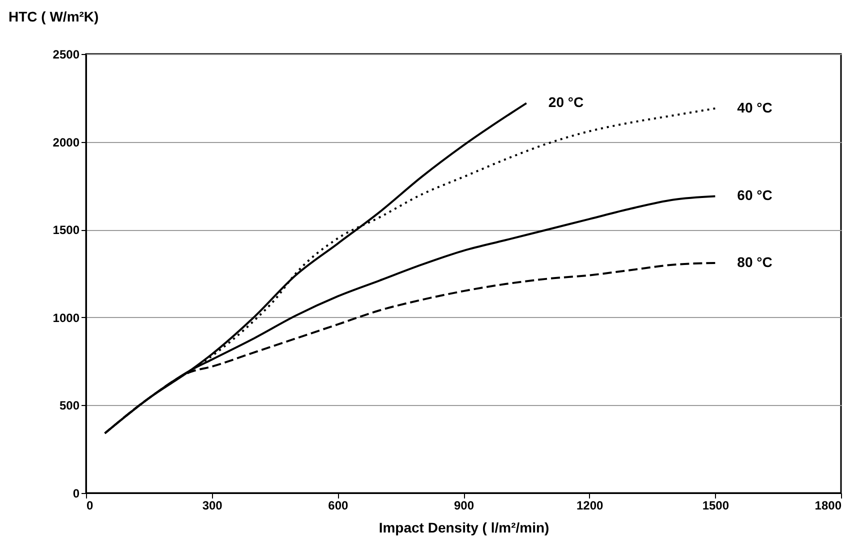  I want to click on y-tick-label: 0, so click(76, 493).